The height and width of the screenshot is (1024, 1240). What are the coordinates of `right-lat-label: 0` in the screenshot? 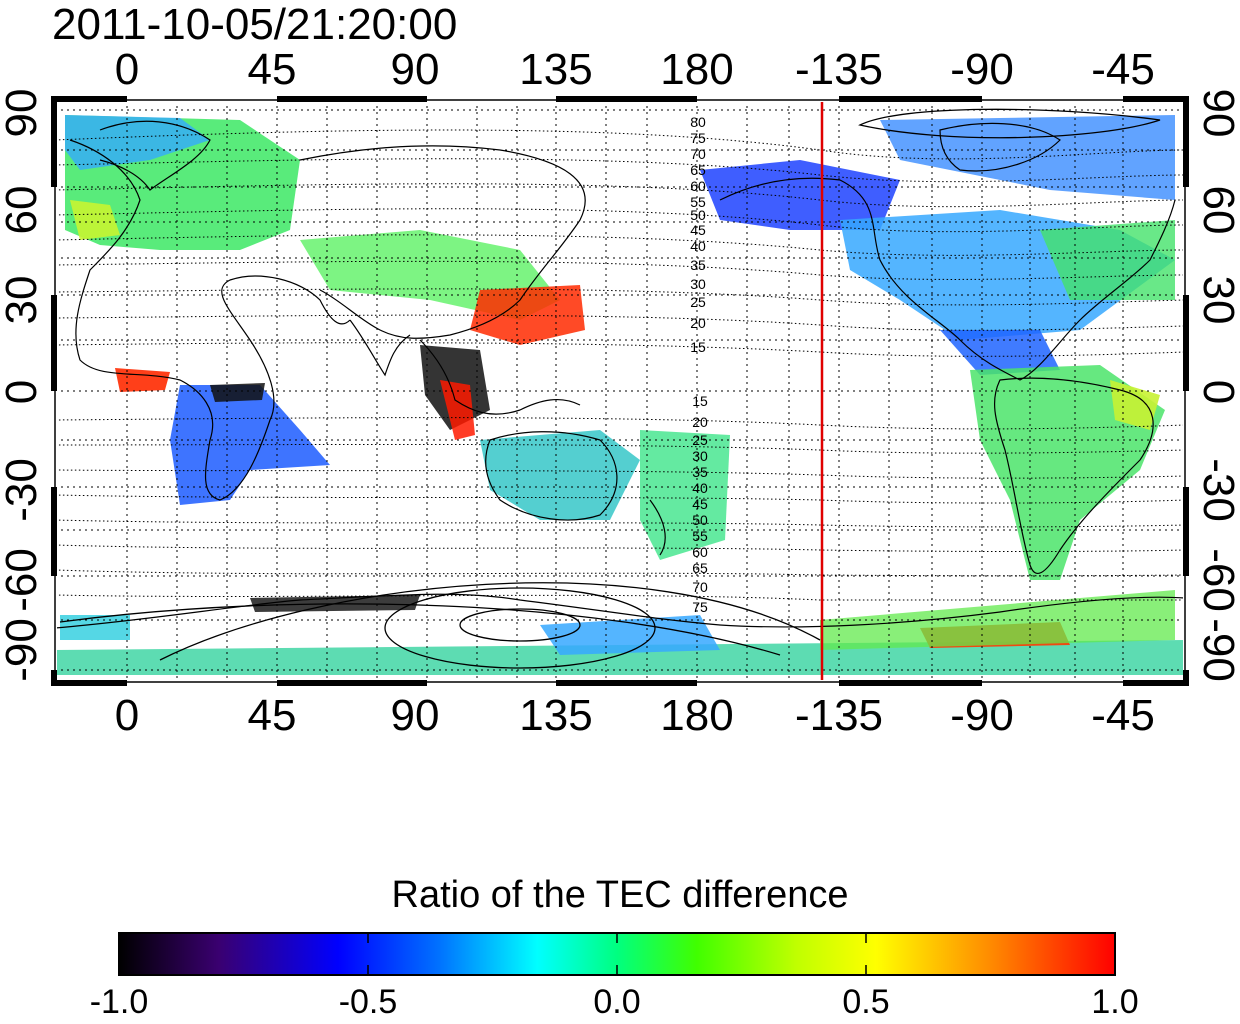 It's located at (1217, 392).